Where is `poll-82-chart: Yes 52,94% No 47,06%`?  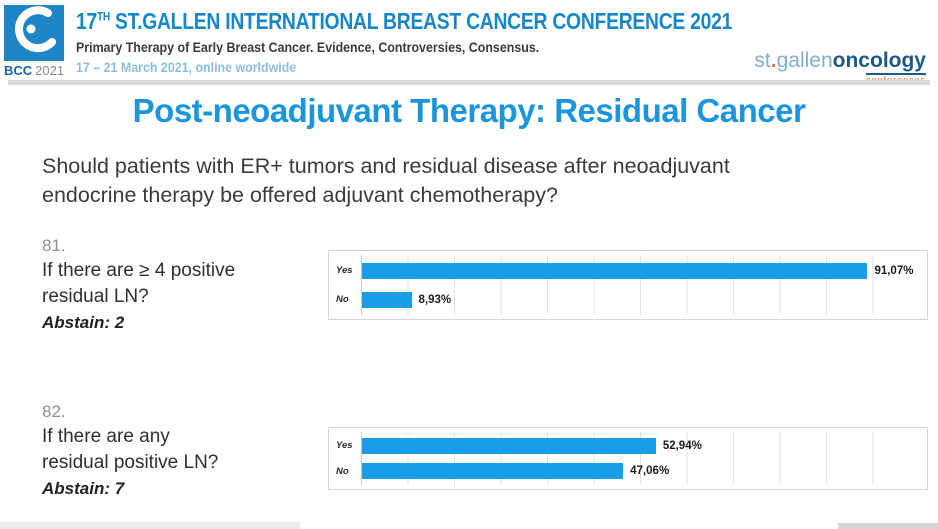 poll-82-chart: Yes 52,94% No 47,06% is located at coordinates (628, 458).